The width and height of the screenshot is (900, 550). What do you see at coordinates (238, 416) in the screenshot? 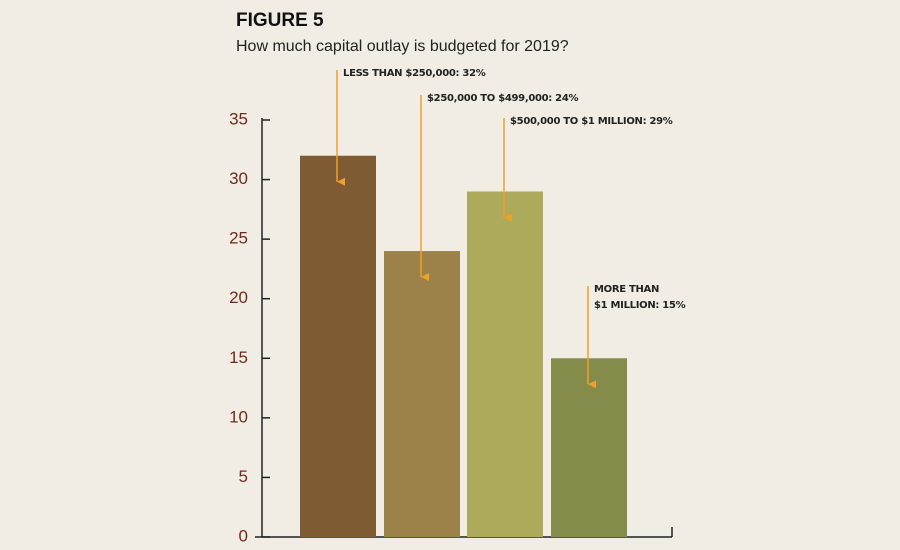
I see `y-tick-label: 10` at bounding box center [238, 416].